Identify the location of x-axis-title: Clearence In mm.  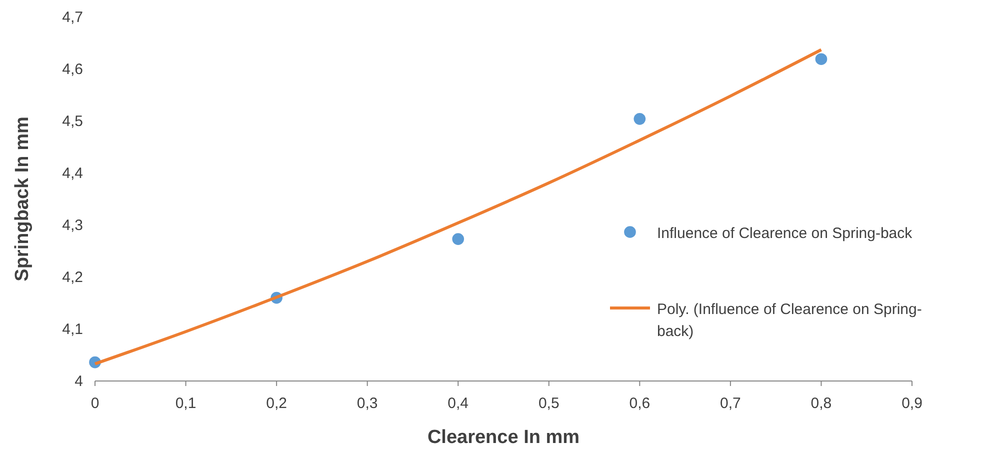
(503, 437).